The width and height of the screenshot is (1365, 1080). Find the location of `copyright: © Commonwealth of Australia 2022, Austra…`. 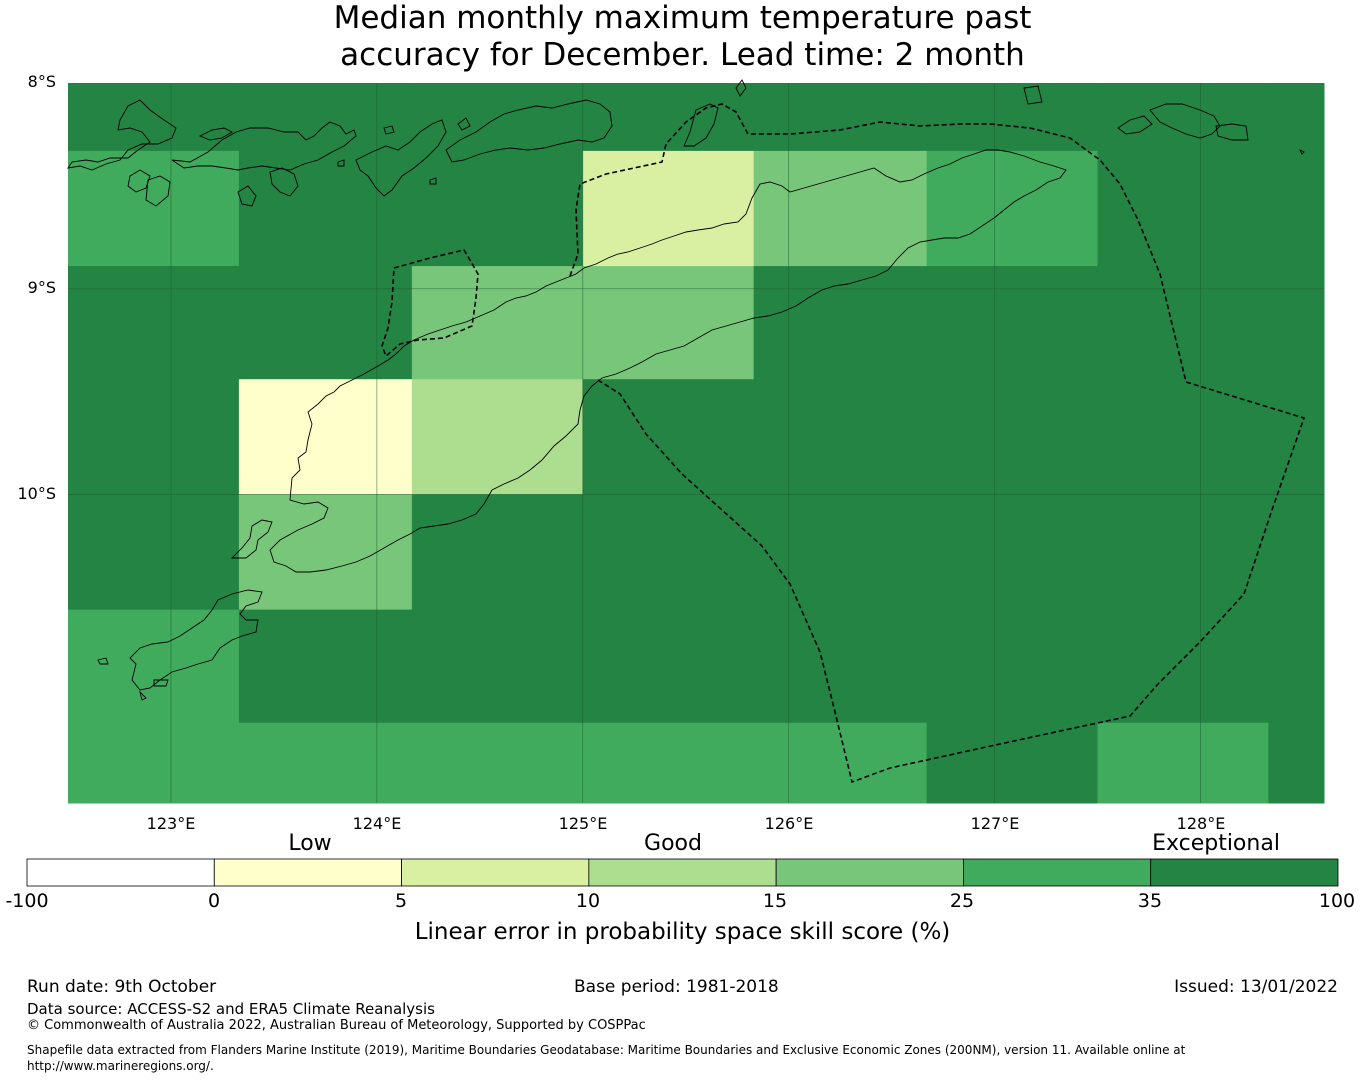

copyright: © Commonwealth of Australia 2022, Austra… is located at coordinates (336, 1025).